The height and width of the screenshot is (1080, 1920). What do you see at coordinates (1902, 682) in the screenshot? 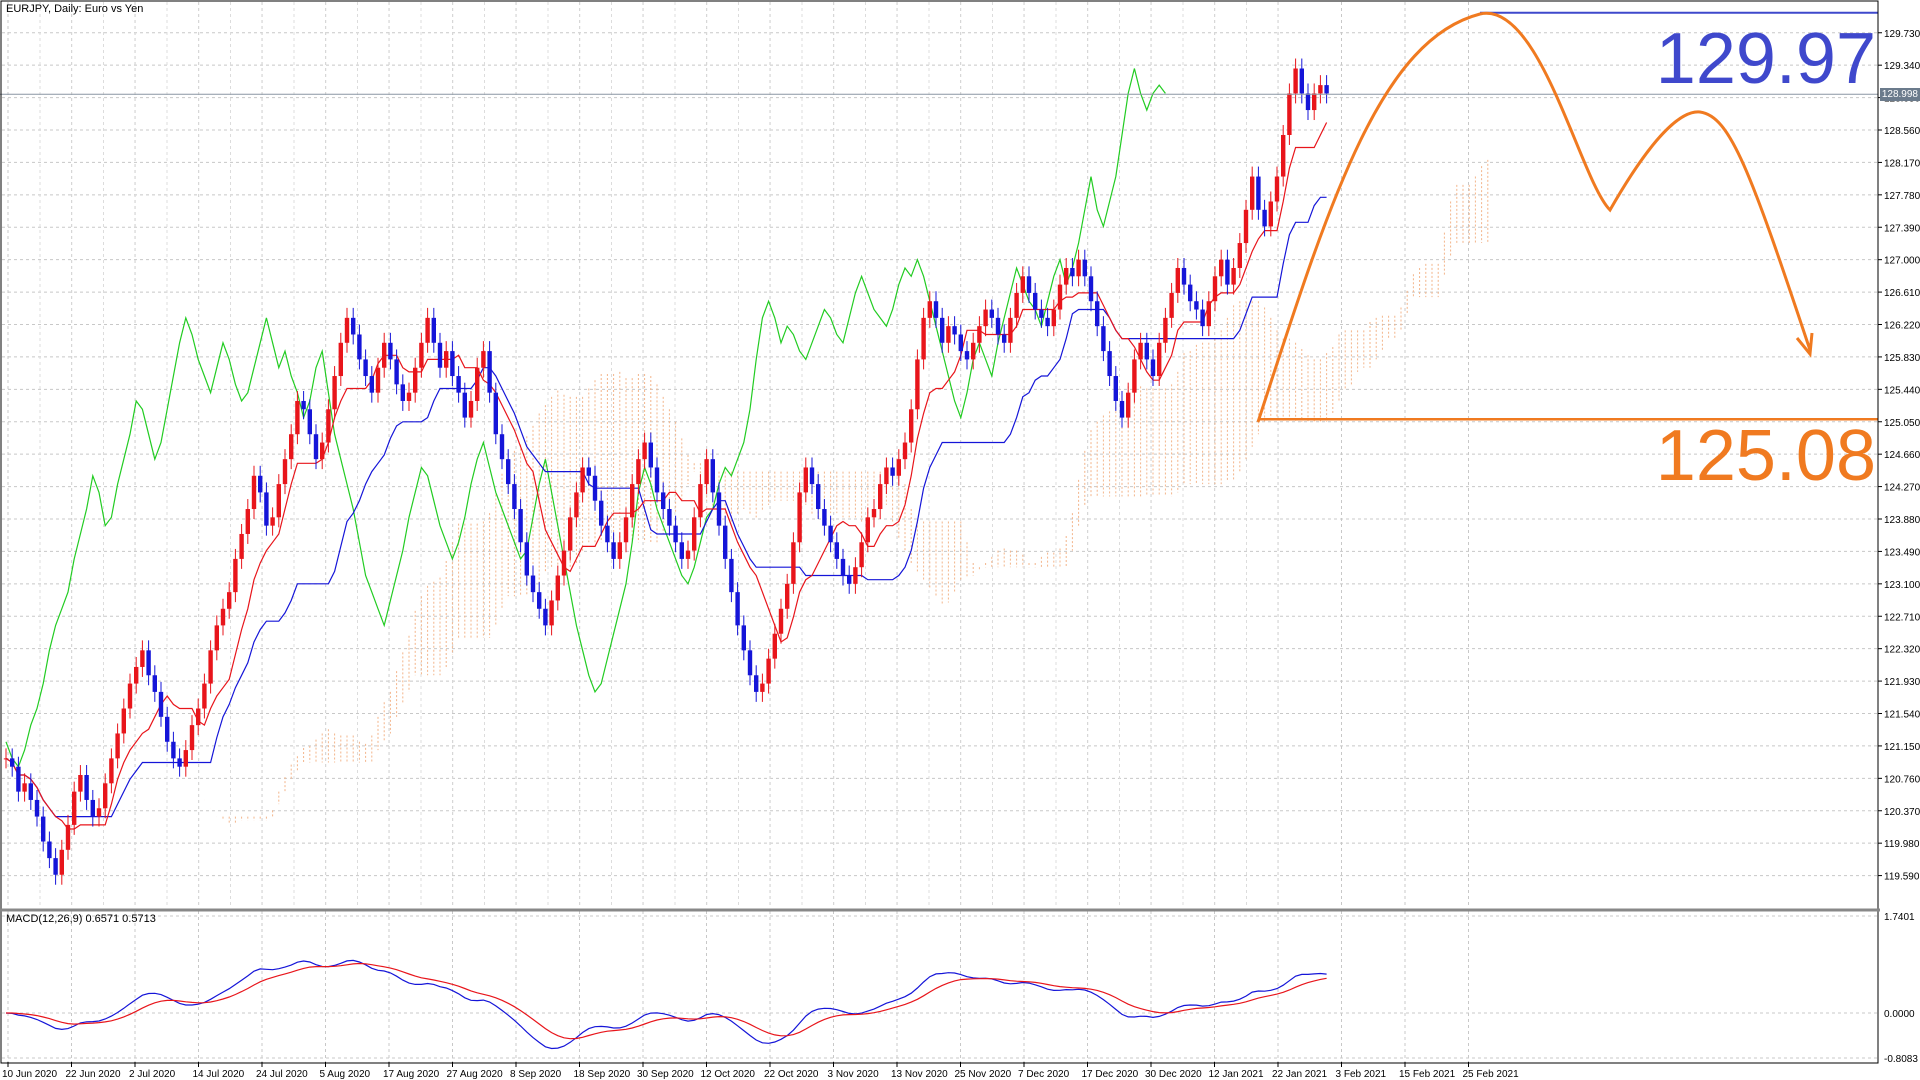
I see `y-tick-label: 121.930` at bounding box center [1902, 682].